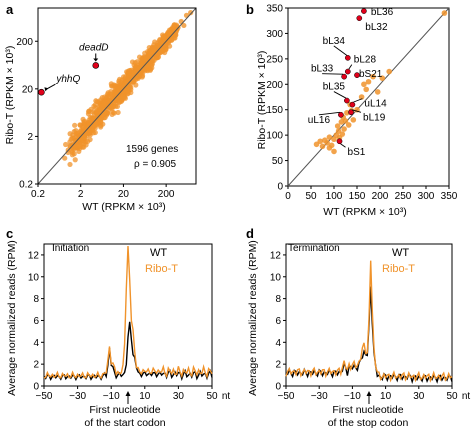 The width and height of the screenshot is (474, 431). Describe the element at coordinates (334, 41) in the screenshot. I see `b-point-label: bL34` at that location.